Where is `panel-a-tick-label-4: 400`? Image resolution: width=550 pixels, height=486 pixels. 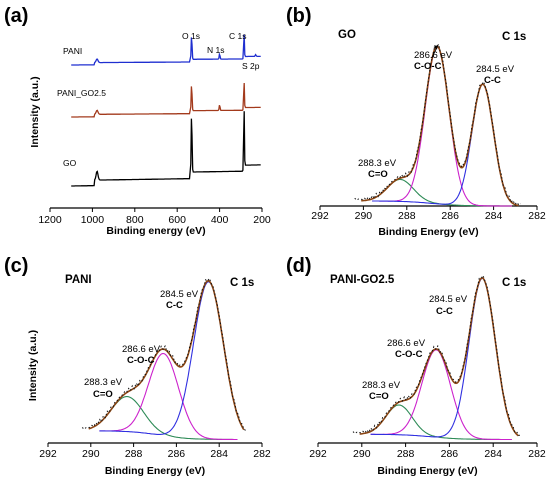
panel-a-tick-label-4: 400 is located at coordinates (220, 220).